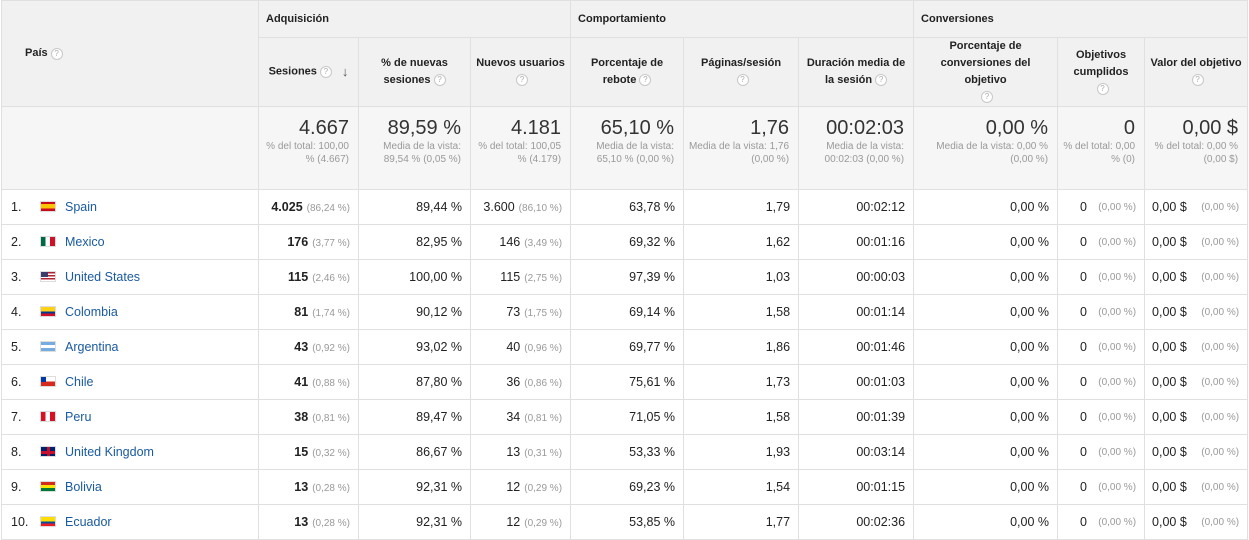  What do you see at coordinates (130, 207) in the screenshot?
I see `country-cell: 1. Spain` at bounding box center [130, 207].